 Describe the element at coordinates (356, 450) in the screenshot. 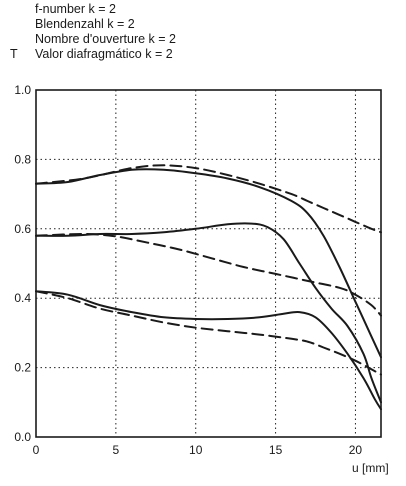

I see `x-tick-label: 20` at that location.